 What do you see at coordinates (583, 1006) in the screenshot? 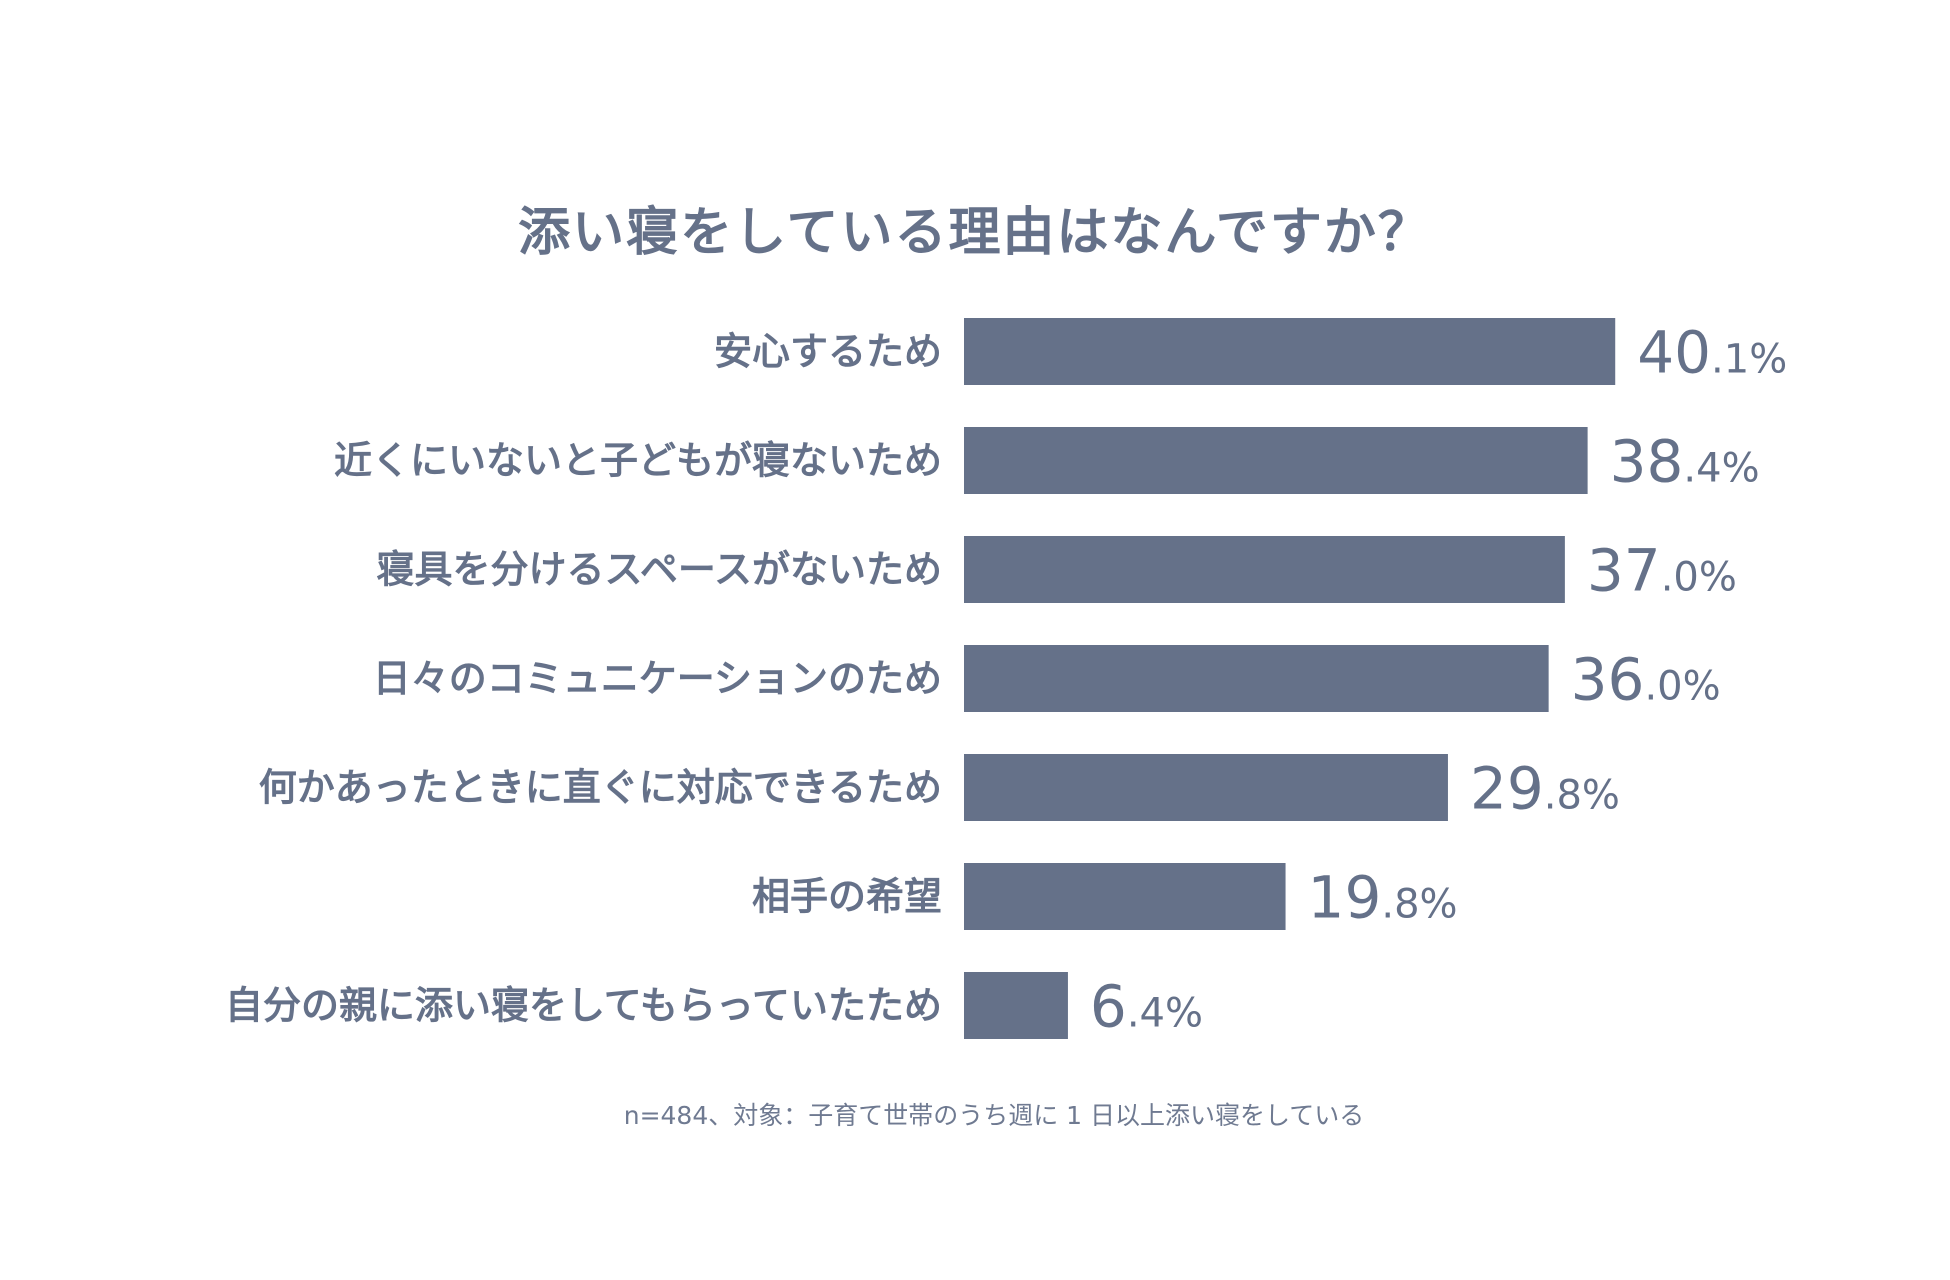
I see `category-label: 自分の親に添い寝をしてもらっていたため` at bounding box center [583, 1006].